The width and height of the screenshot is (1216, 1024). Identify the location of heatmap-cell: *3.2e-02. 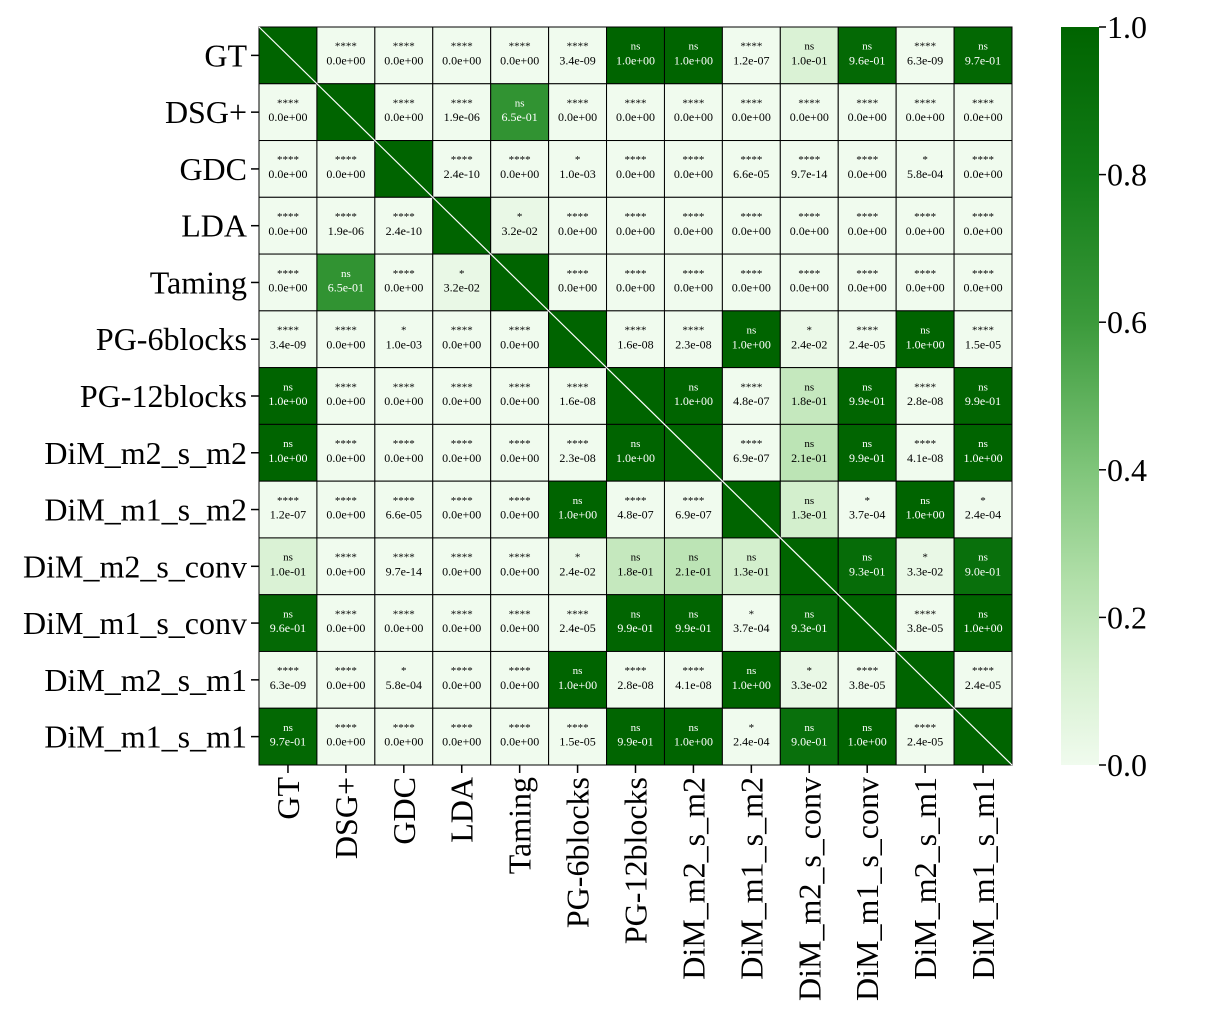
(520, 225).